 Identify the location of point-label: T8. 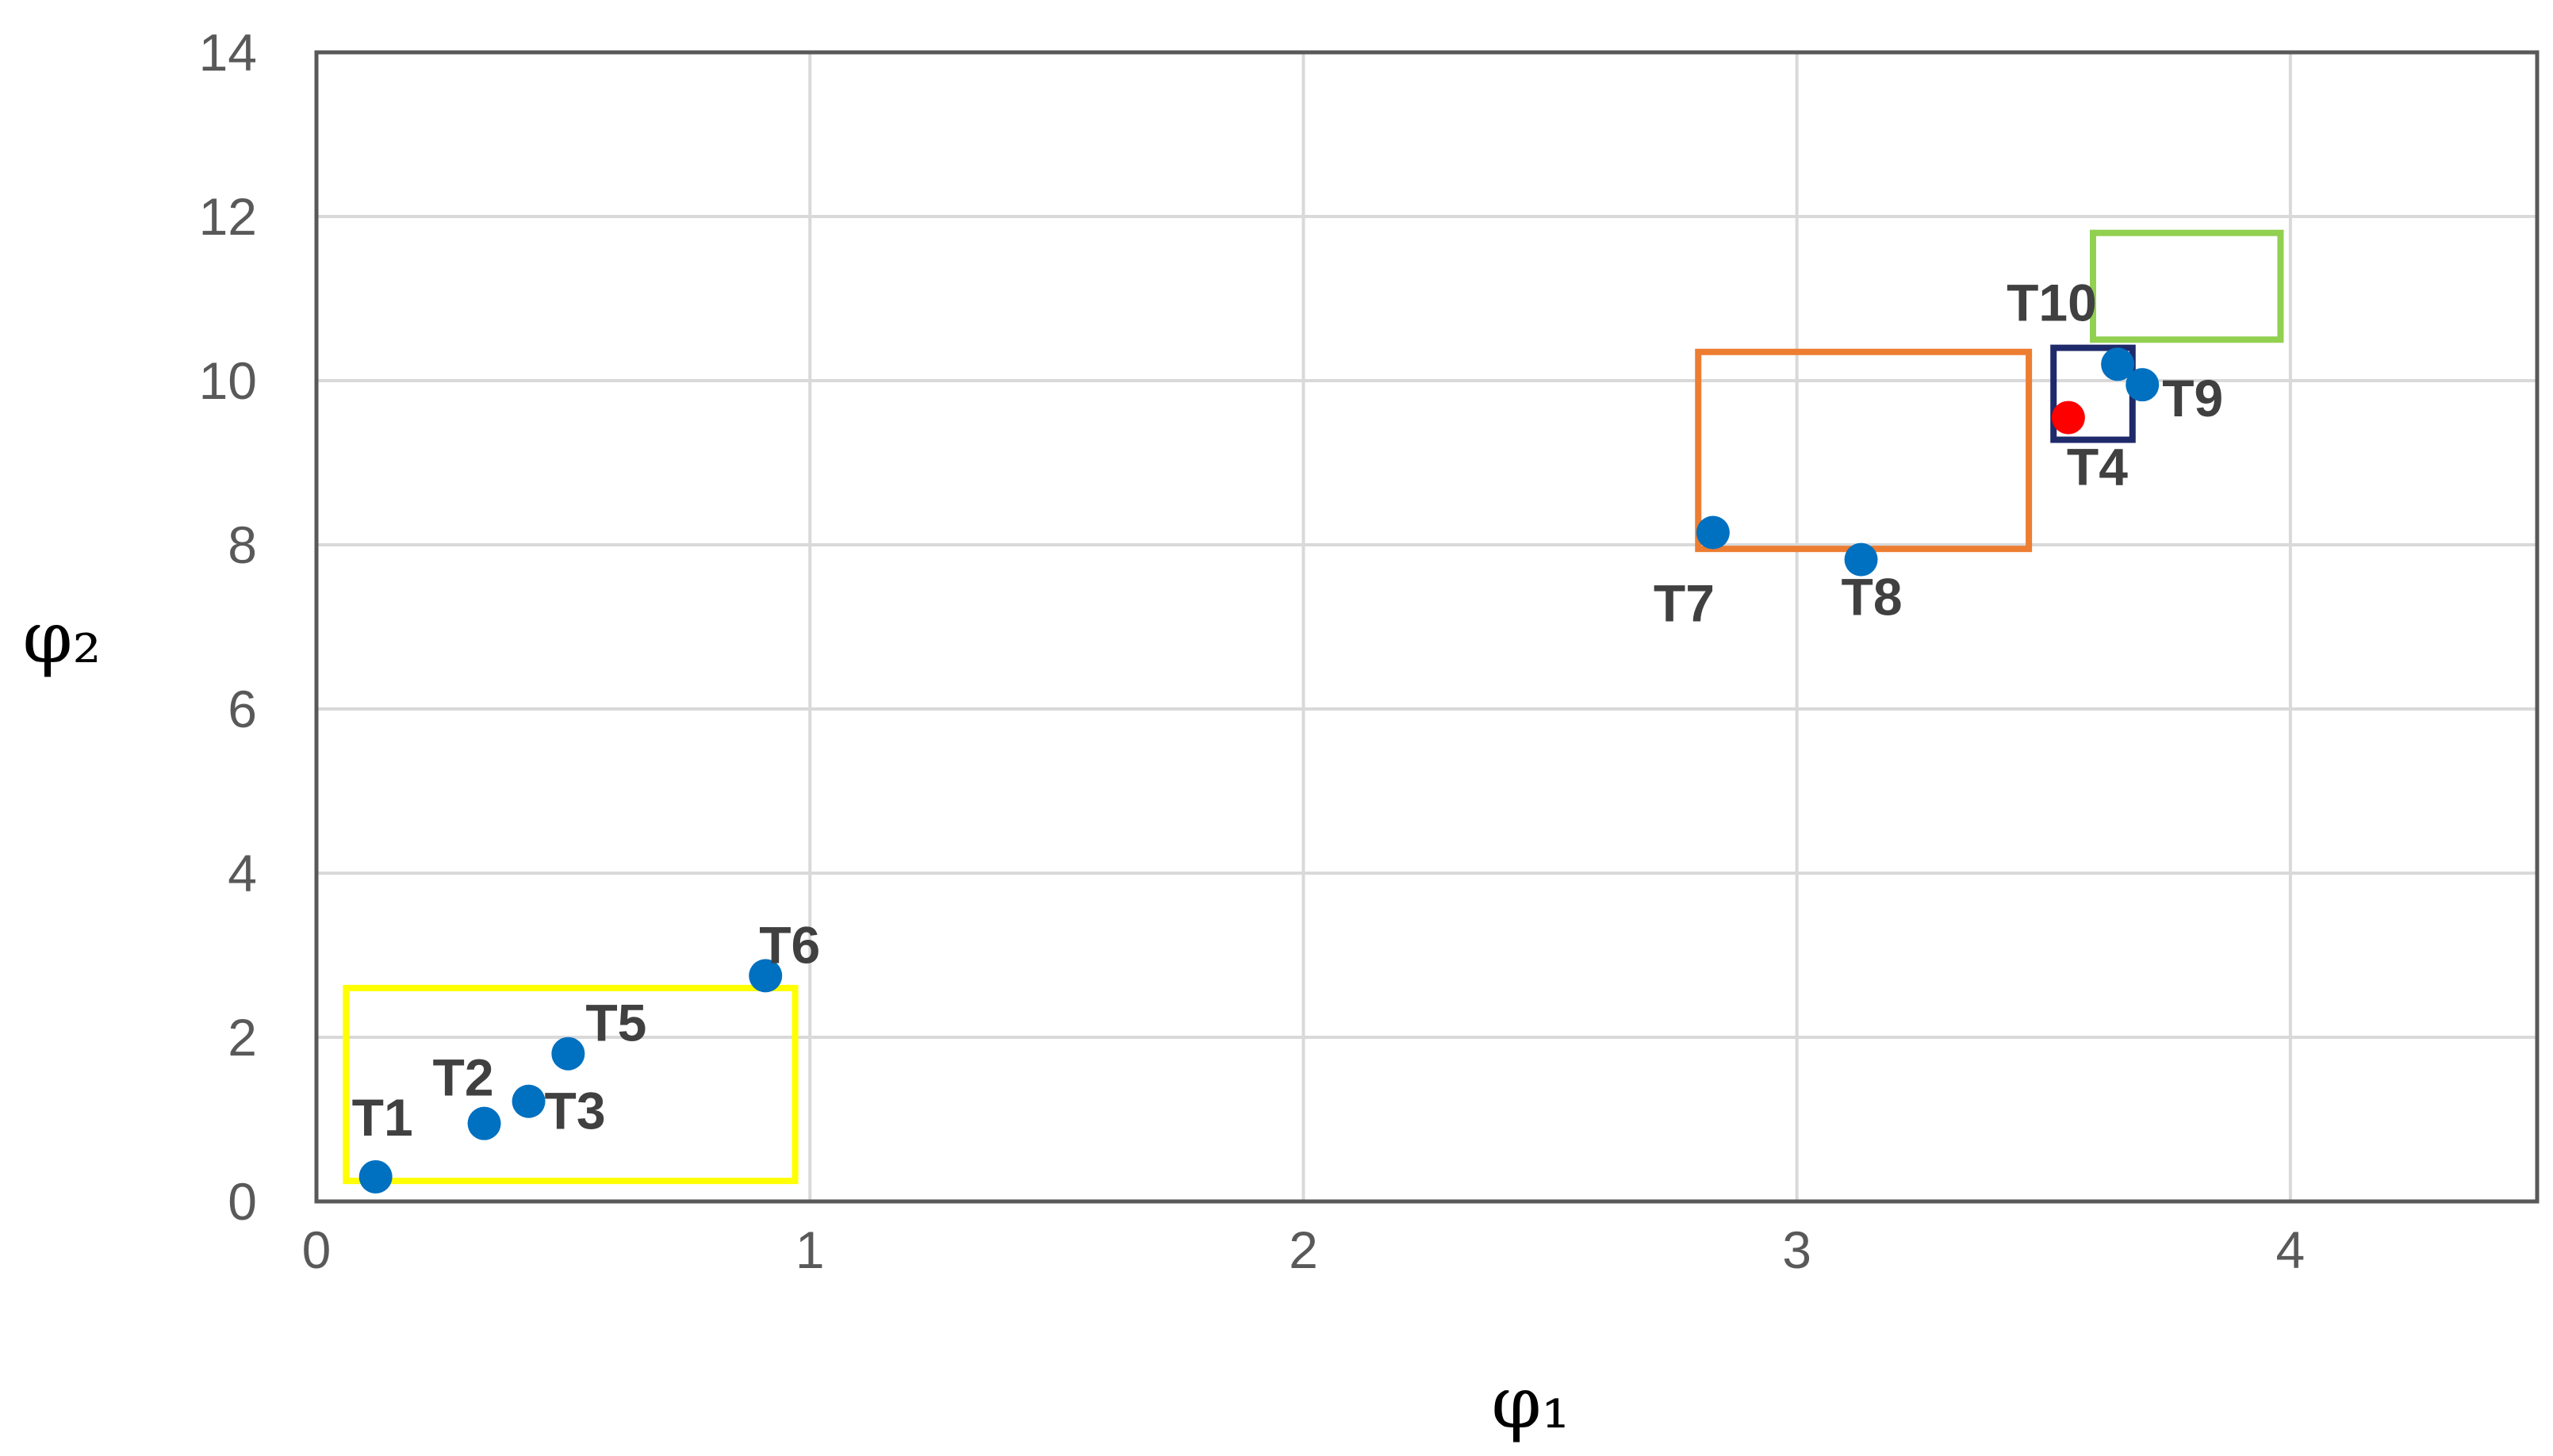
(1873, 597).